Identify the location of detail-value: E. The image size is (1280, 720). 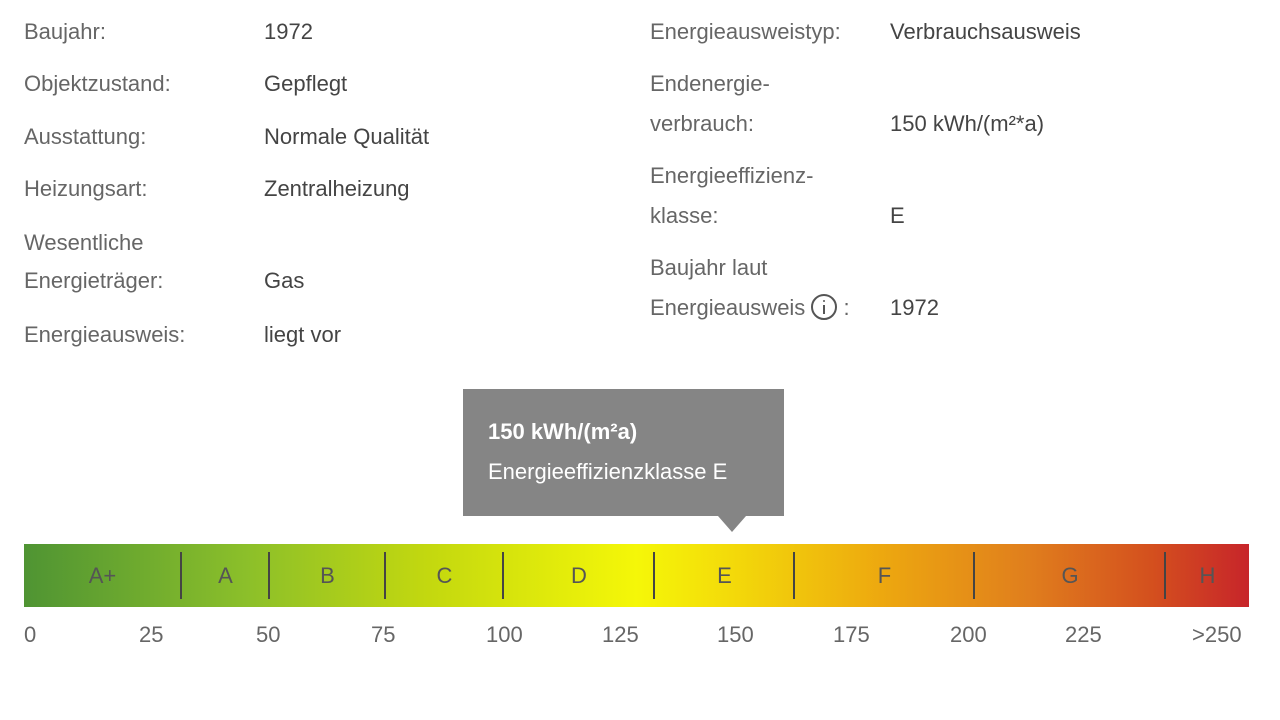
(897, 215).